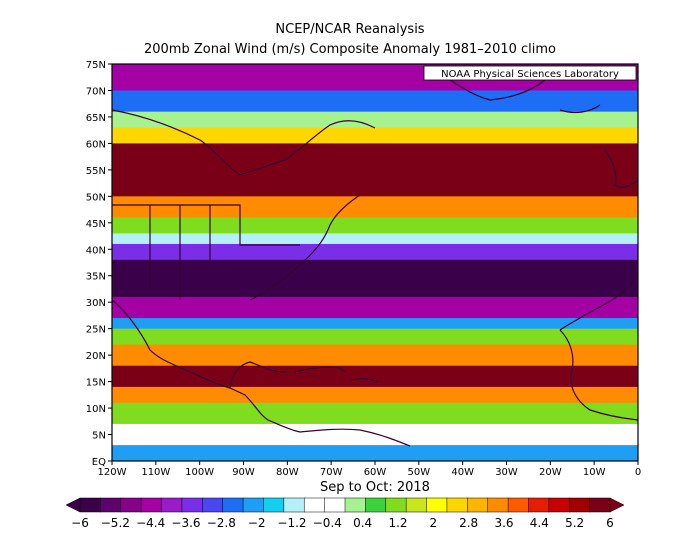  What do you see at coordinates (638, 472) in the screenshot?
I see `lon-tick-label: 0` at bounding box center [638, 472].